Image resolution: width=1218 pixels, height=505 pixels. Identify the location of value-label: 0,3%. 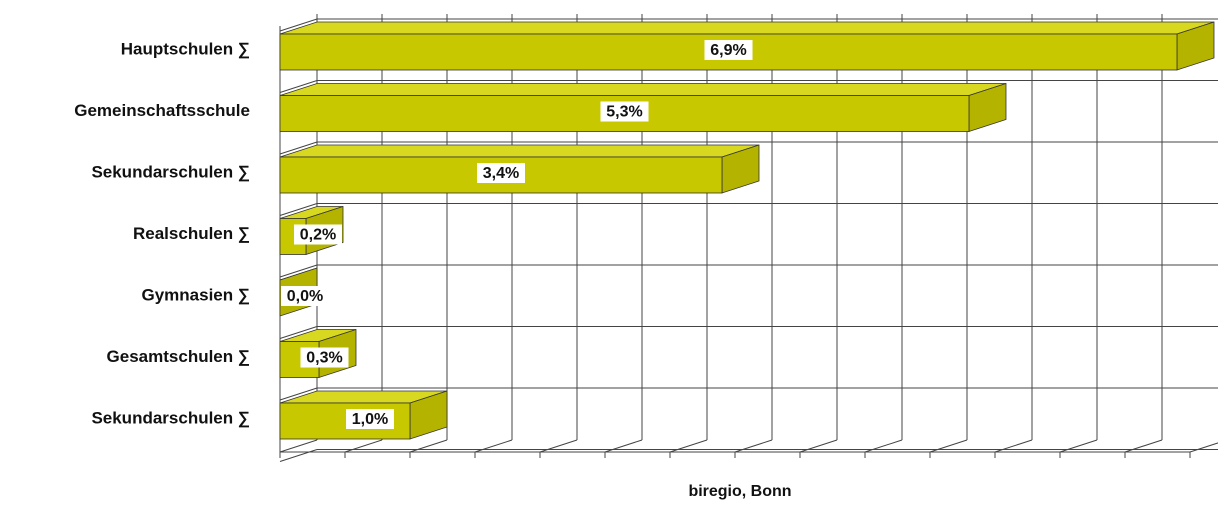
(324, 358).